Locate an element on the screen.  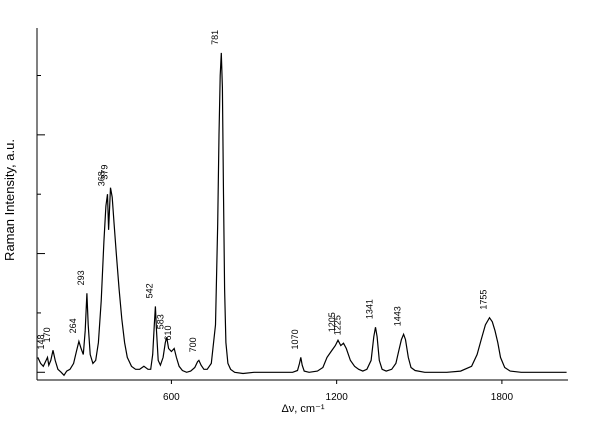
peak-label: 1225 is located at coordinates (338, 325).